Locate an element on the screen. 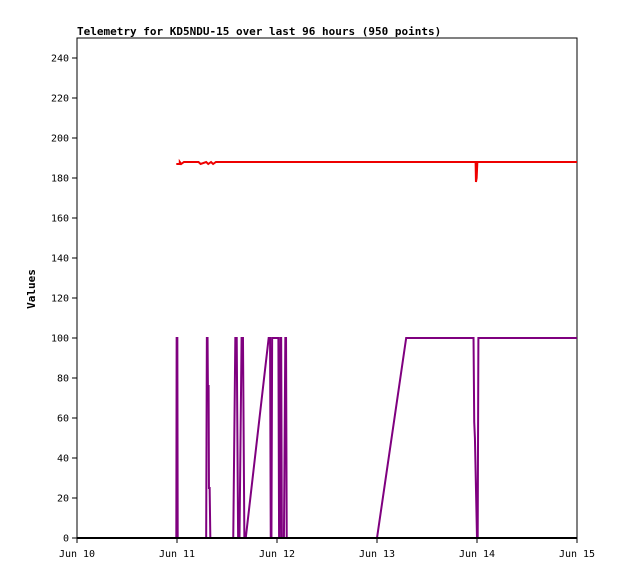 The image size is (618, 579). y-tick-label: 0 is located at coordinates (66, 539).